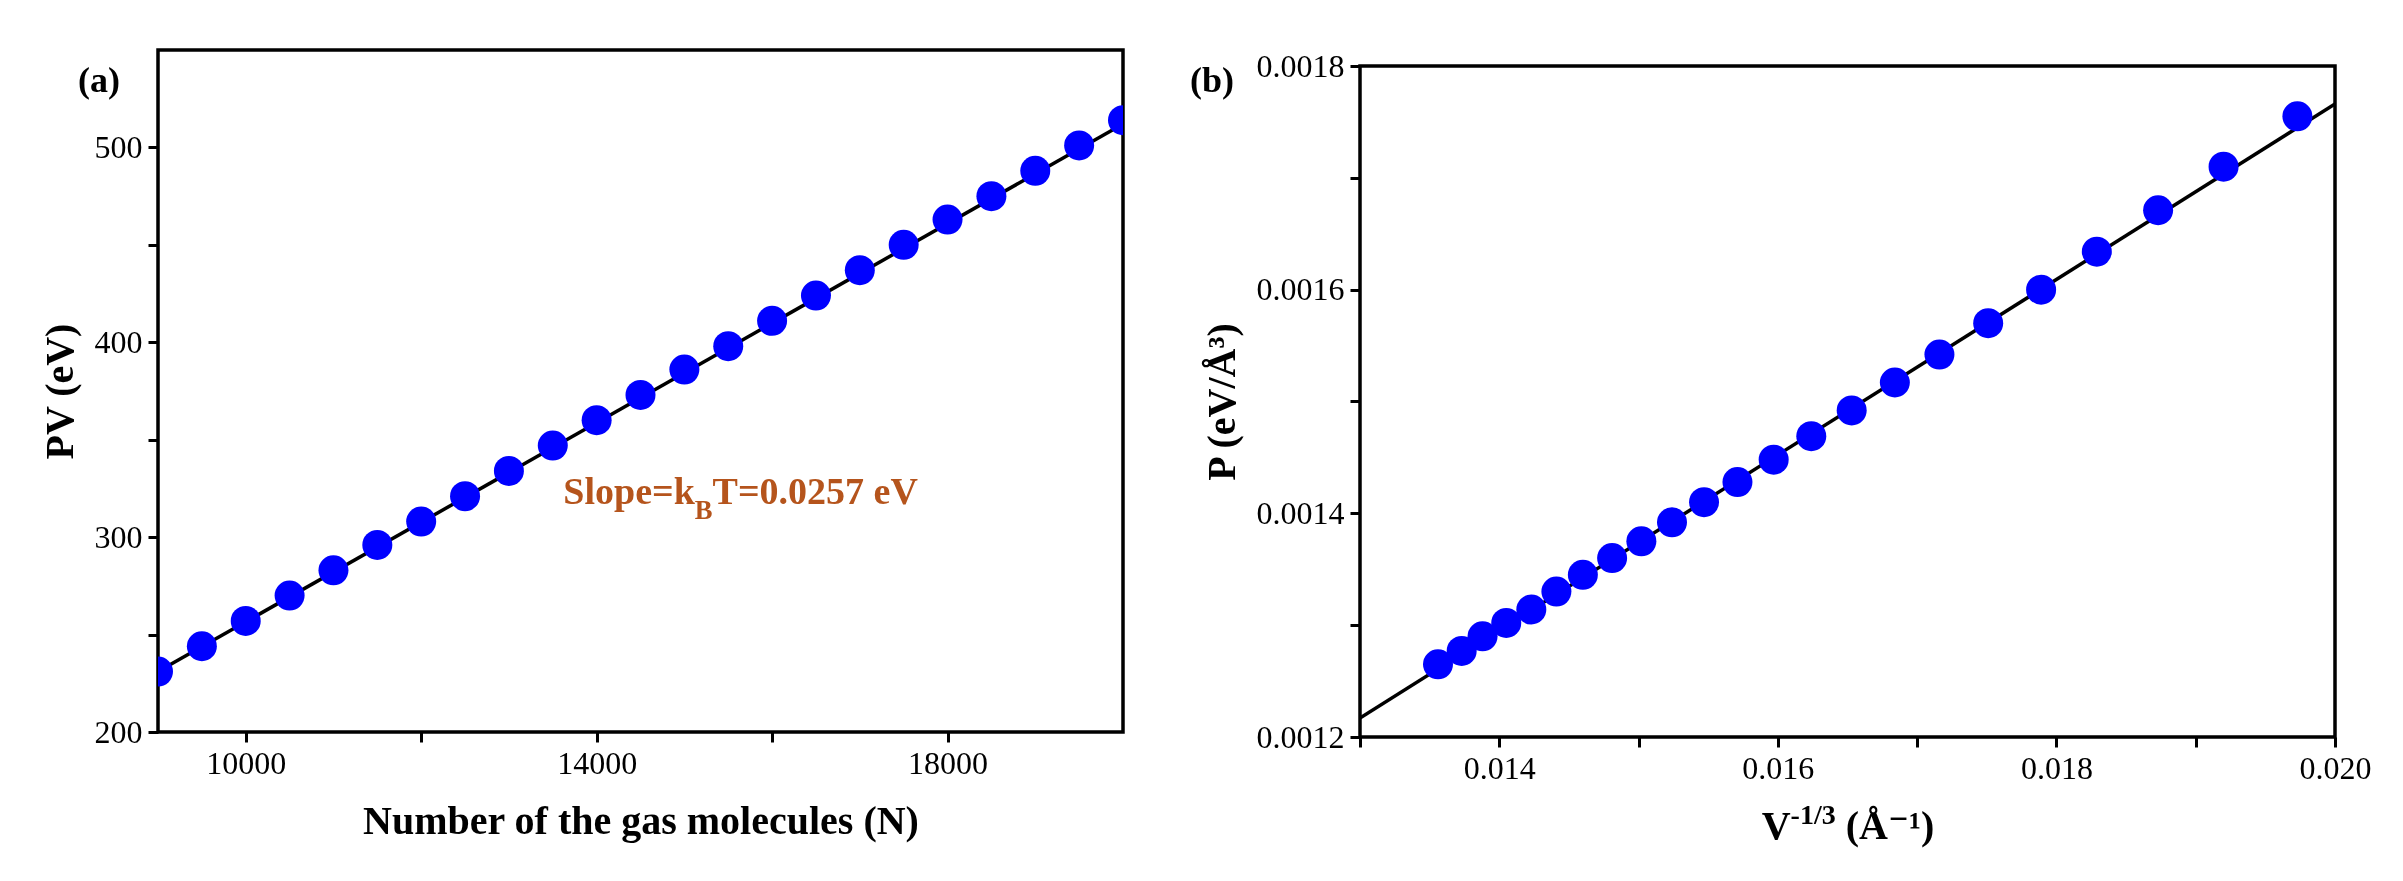  What do you see at coordinates (1212, 80) in the screenshot?
I see `chart-title: (b)` at bounding box center [1212, 80].